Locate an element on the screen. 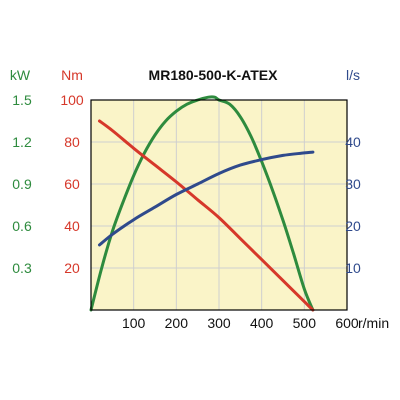  x-tick-label: 400 is located at coordinates (262, 323).